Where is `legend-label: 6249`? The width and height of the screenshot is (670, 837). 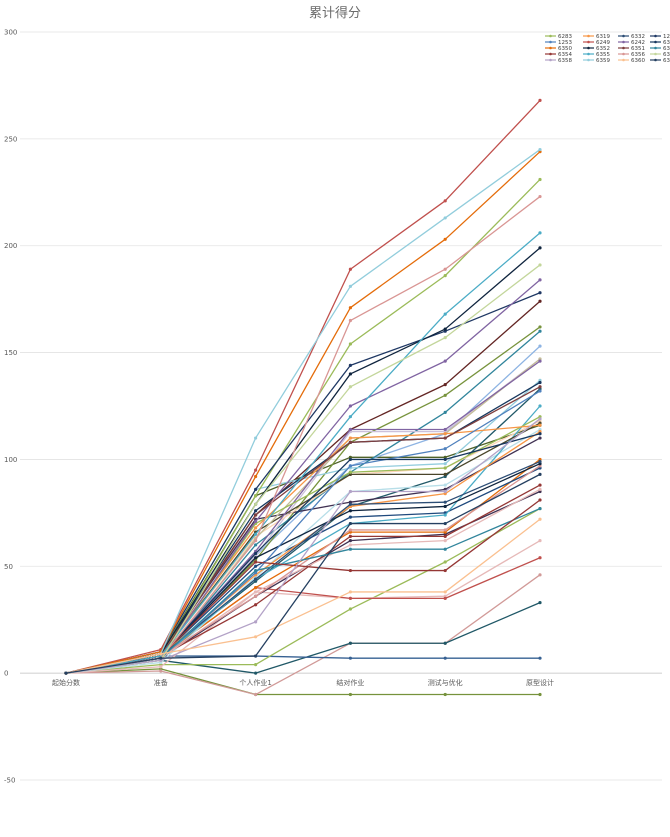
legend-label: 6249 is located at coordinates (603, 43).